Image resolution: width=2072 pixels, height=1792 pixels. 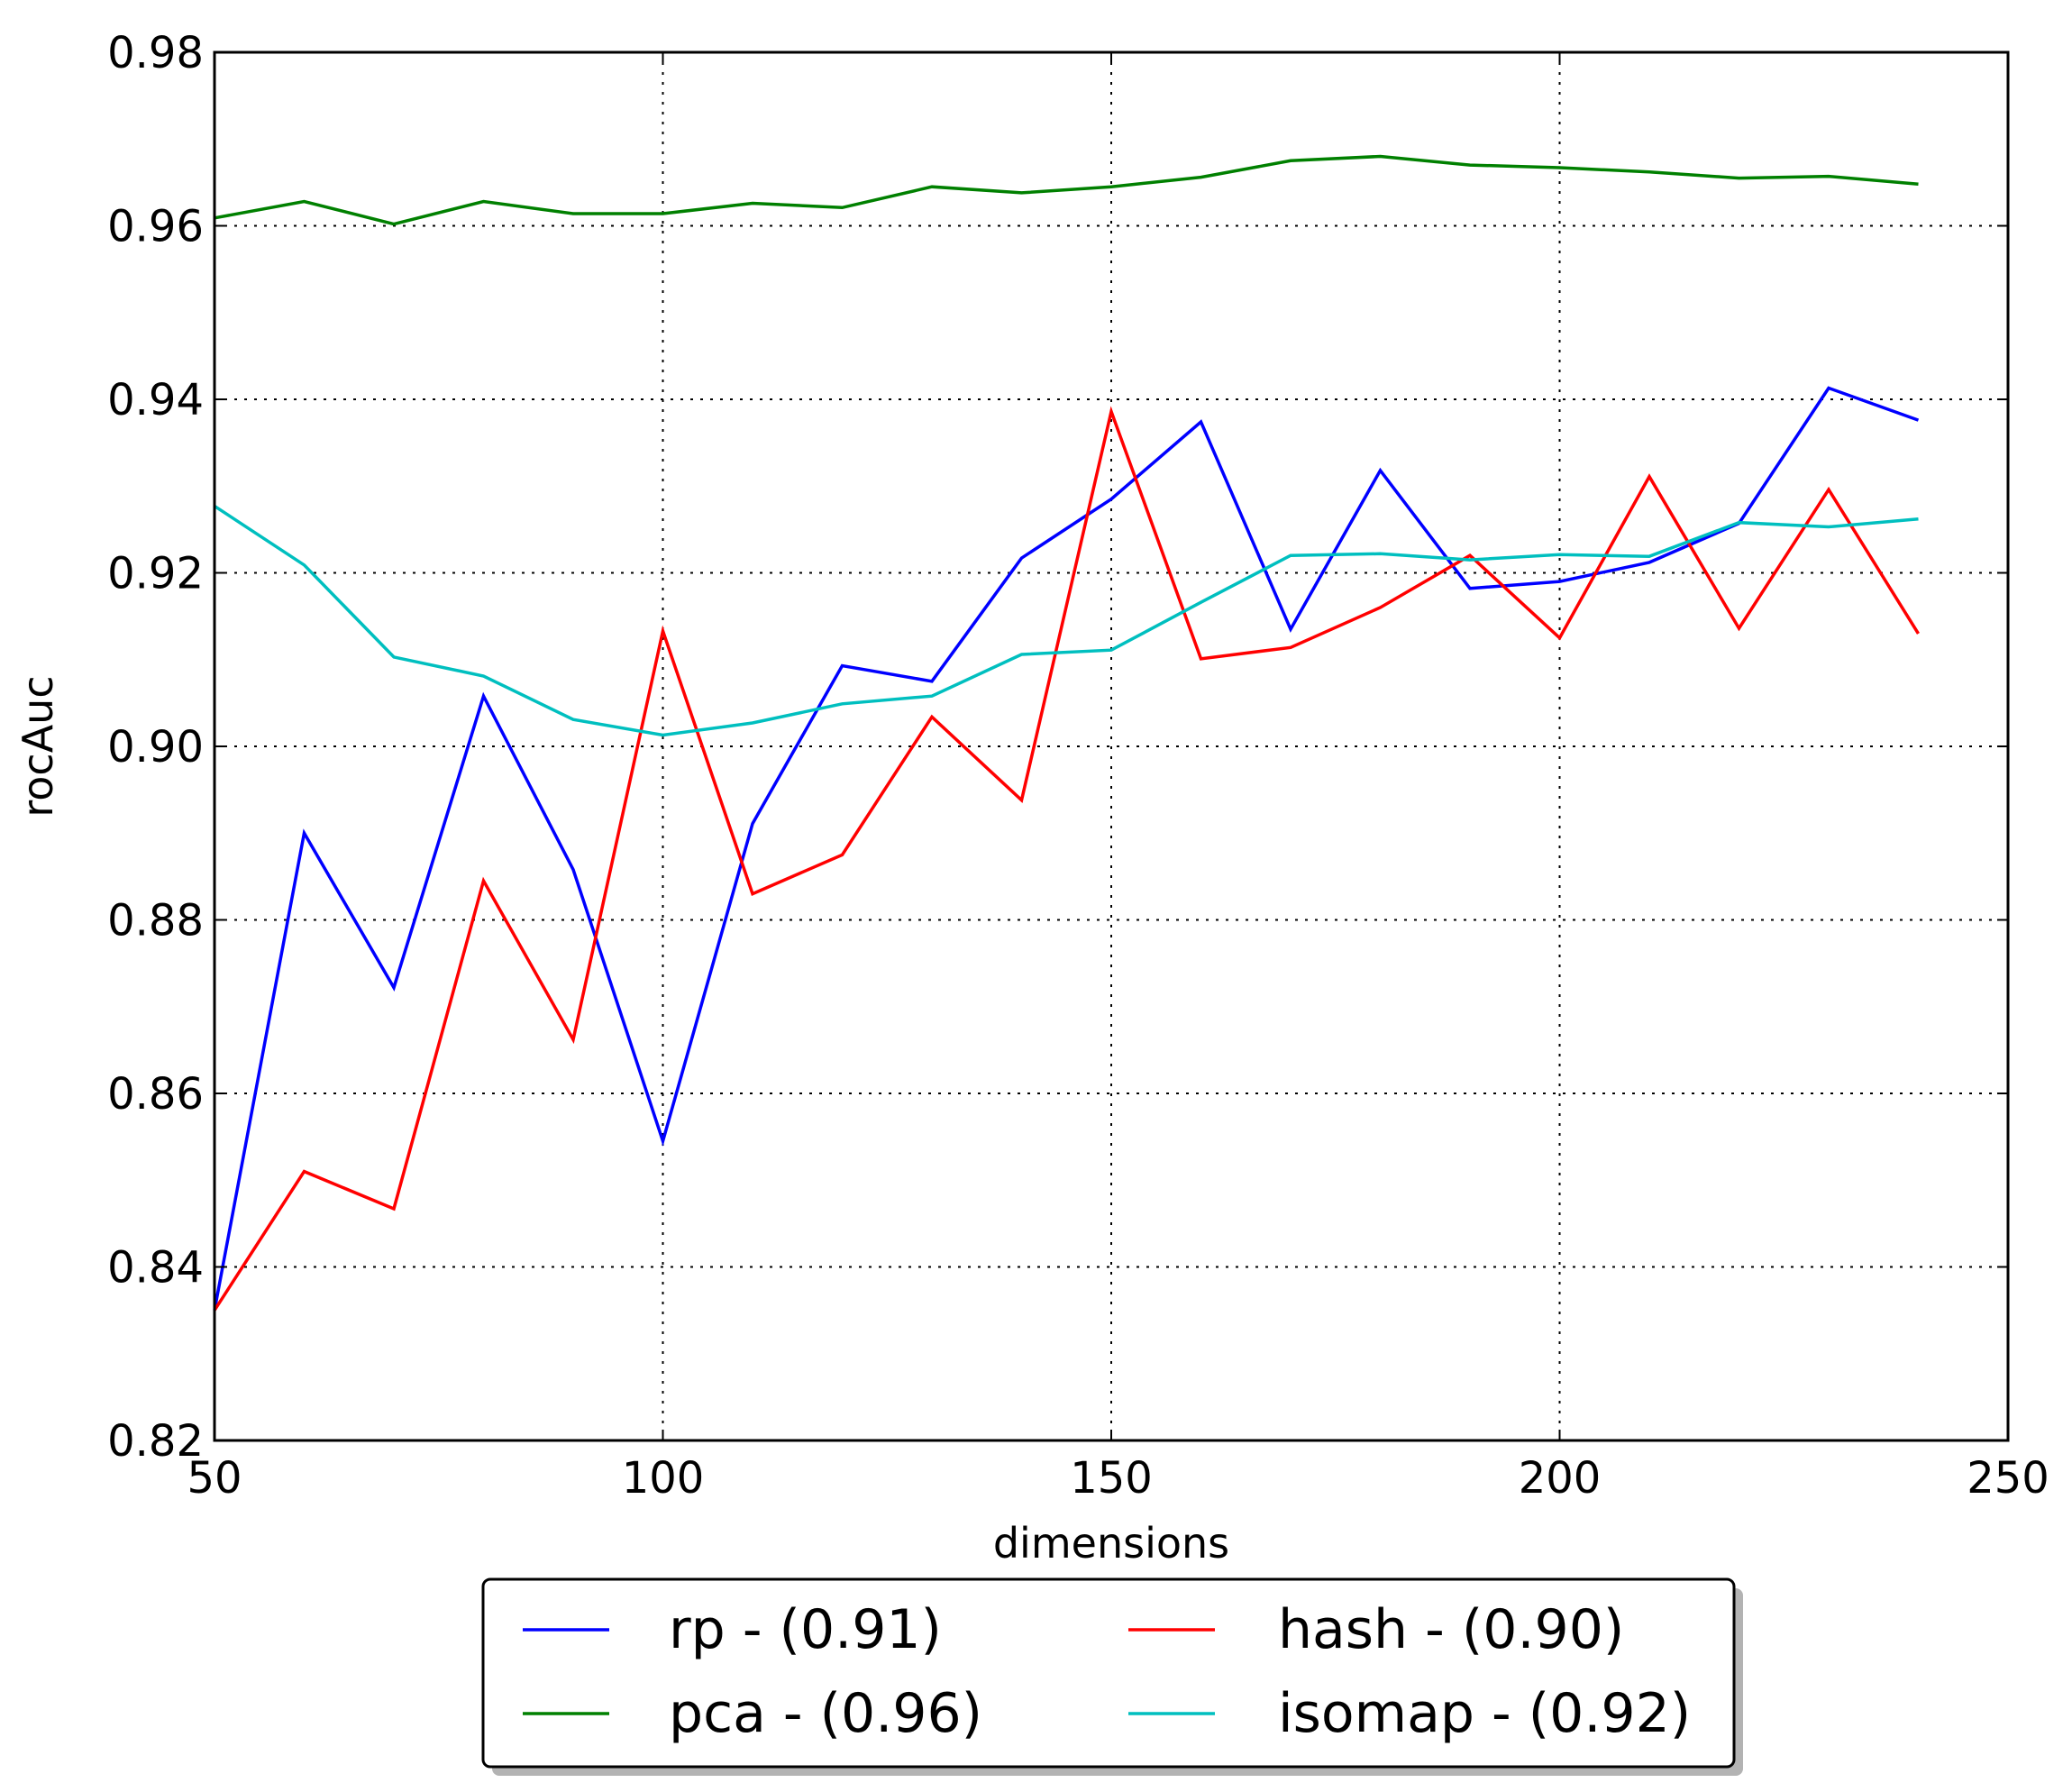 What do you see at coordinates (38, 746) in the screenshot?
I see `y-axis-label: rocAuc` at bounding box center [38, 746].